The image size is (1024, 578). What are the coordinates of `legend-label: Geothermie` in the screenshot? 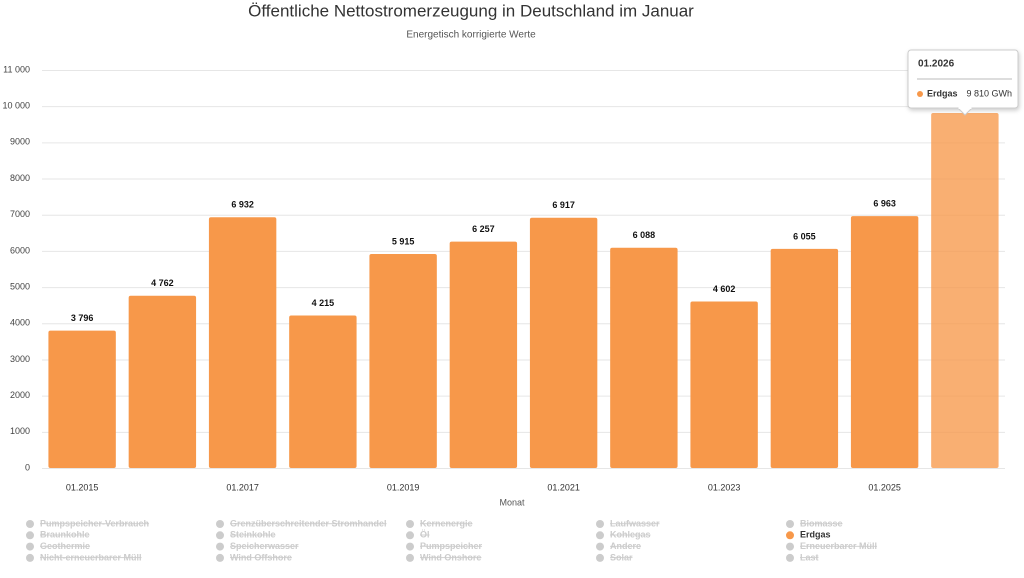 It's located at (65, 546).